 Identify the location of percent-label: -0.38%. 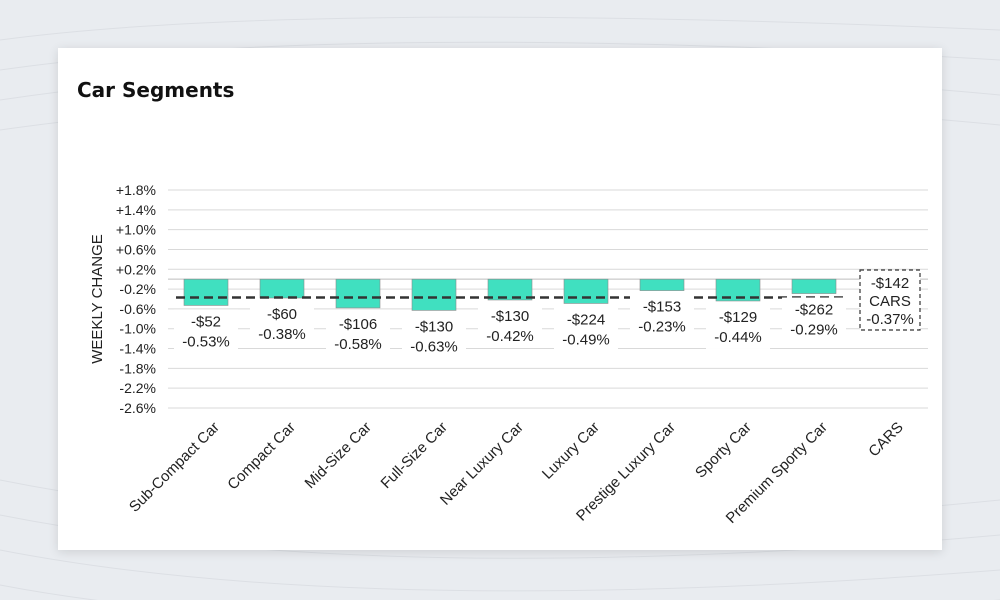
(282, 334).